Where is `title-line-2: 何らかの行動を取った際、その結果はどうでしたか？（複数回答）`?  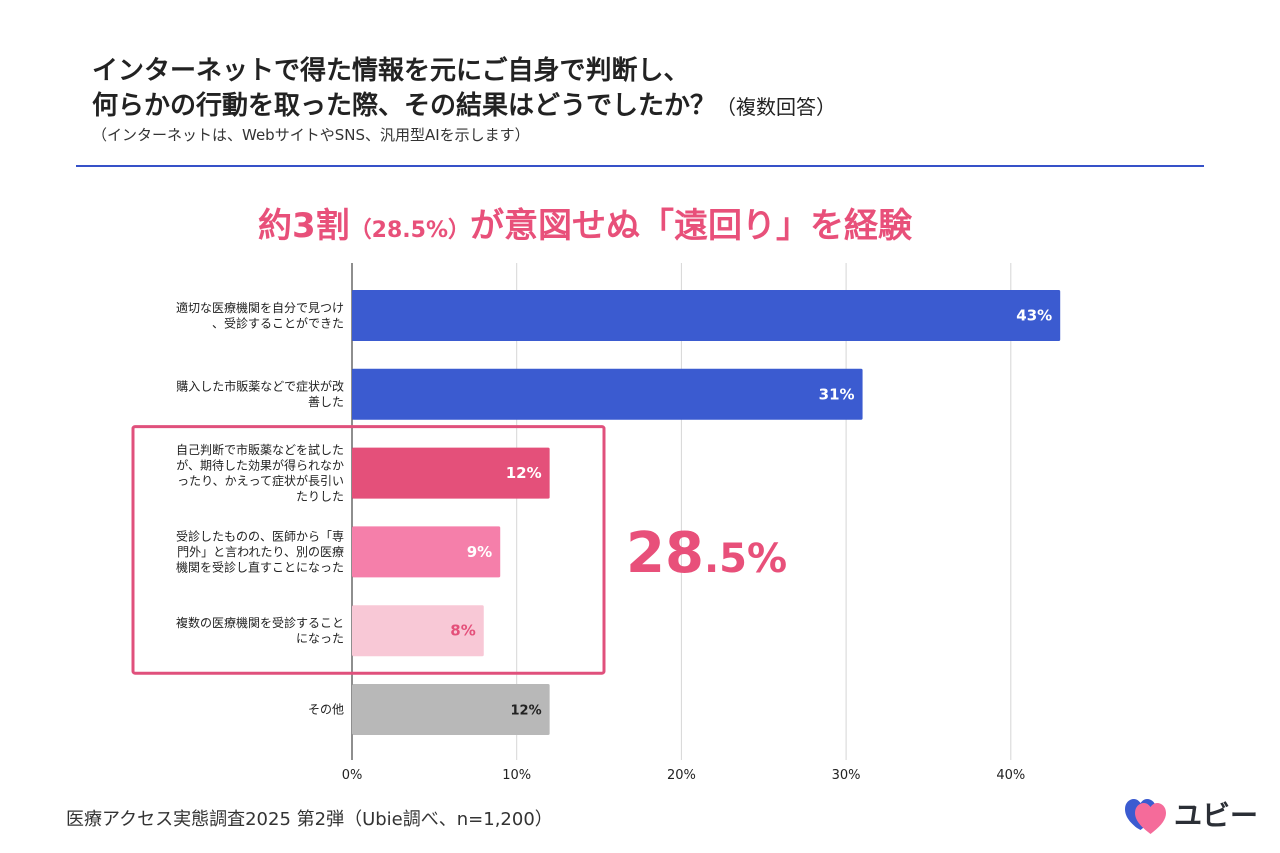
title-line-2: 何らかの行動を取った際、その結果はどうでしたか？（複数回答） is located at coordinates (642, 107).